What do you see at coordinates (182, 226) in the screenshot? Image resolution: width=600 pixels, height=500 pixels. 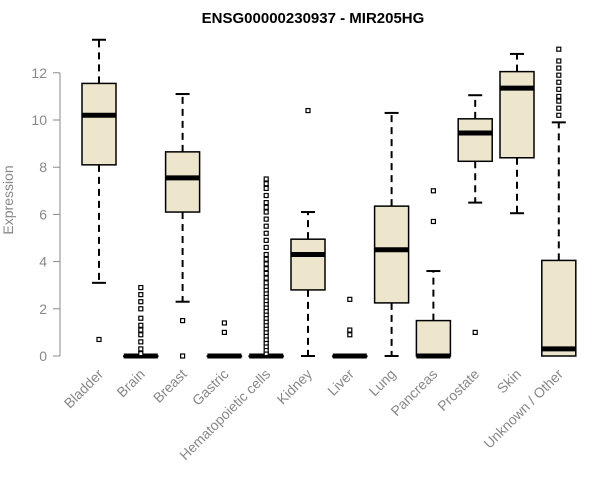 I see `box-breast` at bounding box center [182, 226].